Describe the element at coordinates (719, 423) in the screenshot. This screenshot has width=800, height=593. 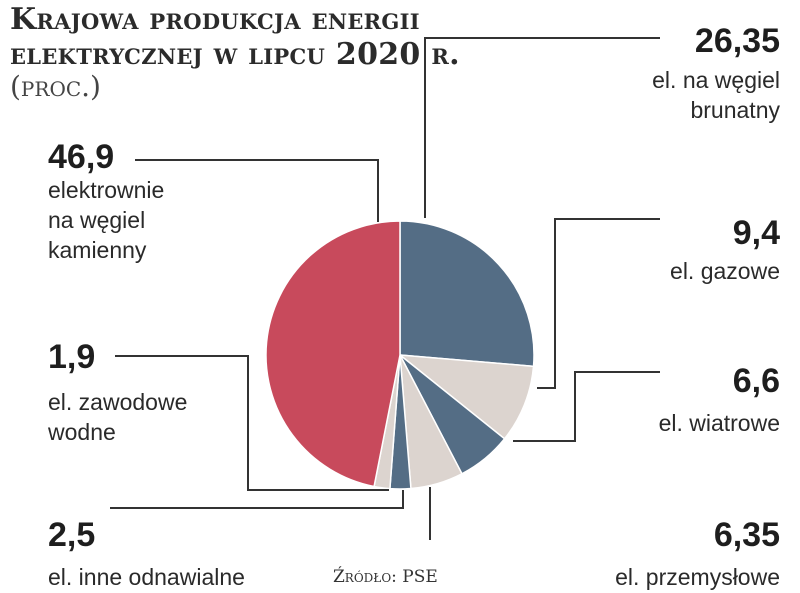
I see `slice-label-2-line-0: el. wiatrowe` at that location.